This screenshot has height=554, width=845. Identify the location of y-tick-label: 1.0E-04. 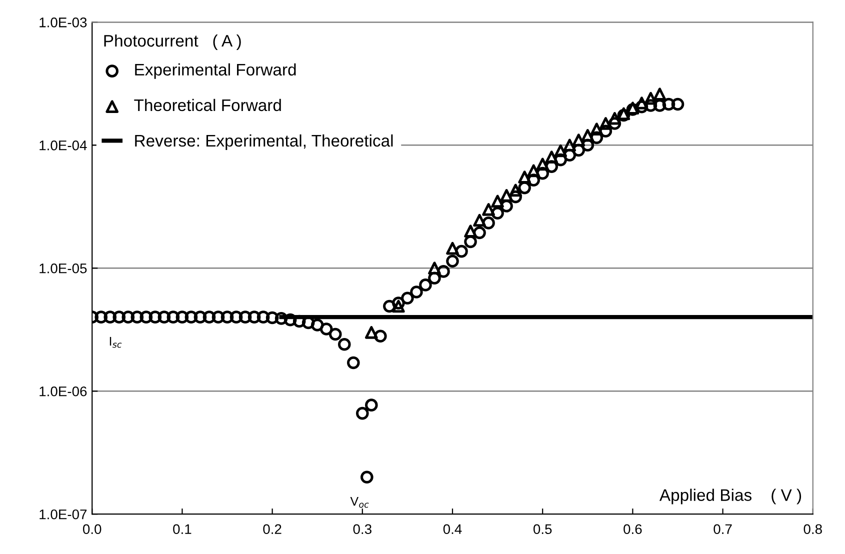
(63, 145).